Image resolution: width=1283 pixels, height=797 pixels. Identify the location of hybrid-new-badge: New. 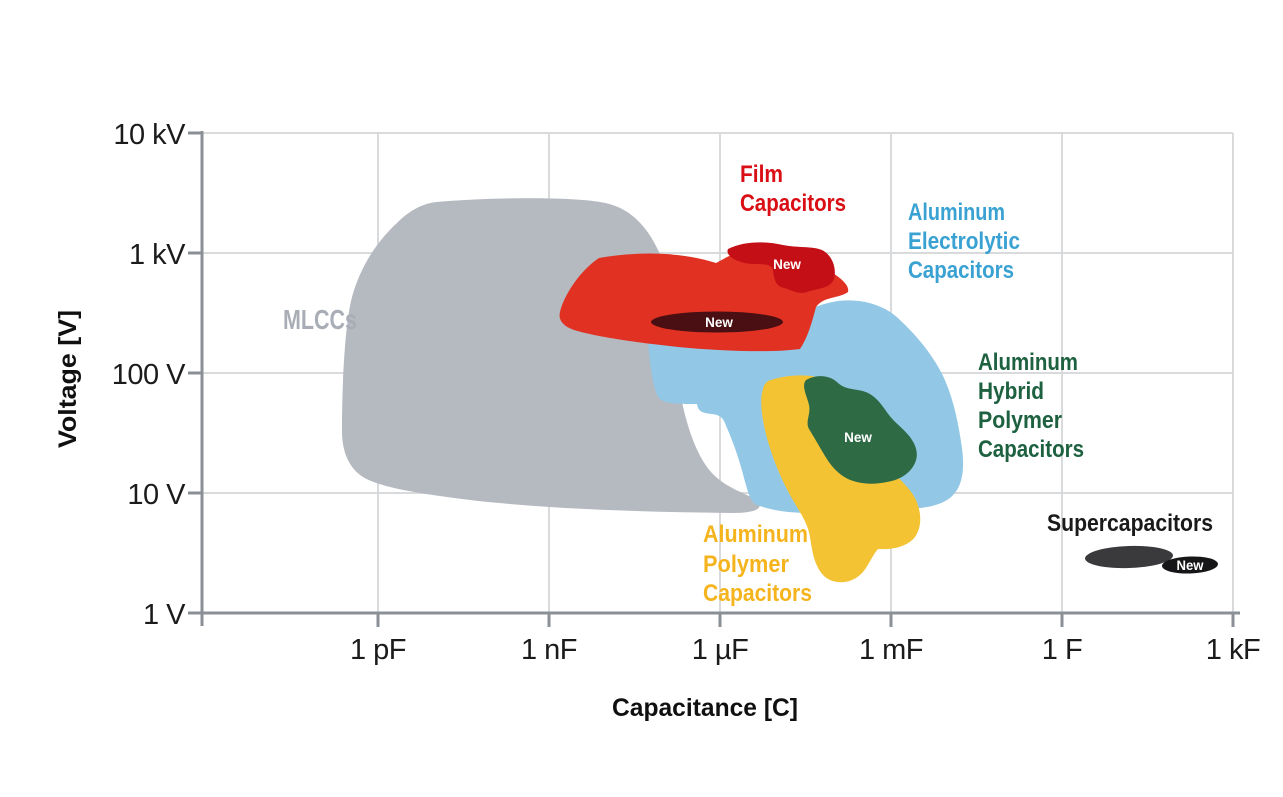
(858, 437).